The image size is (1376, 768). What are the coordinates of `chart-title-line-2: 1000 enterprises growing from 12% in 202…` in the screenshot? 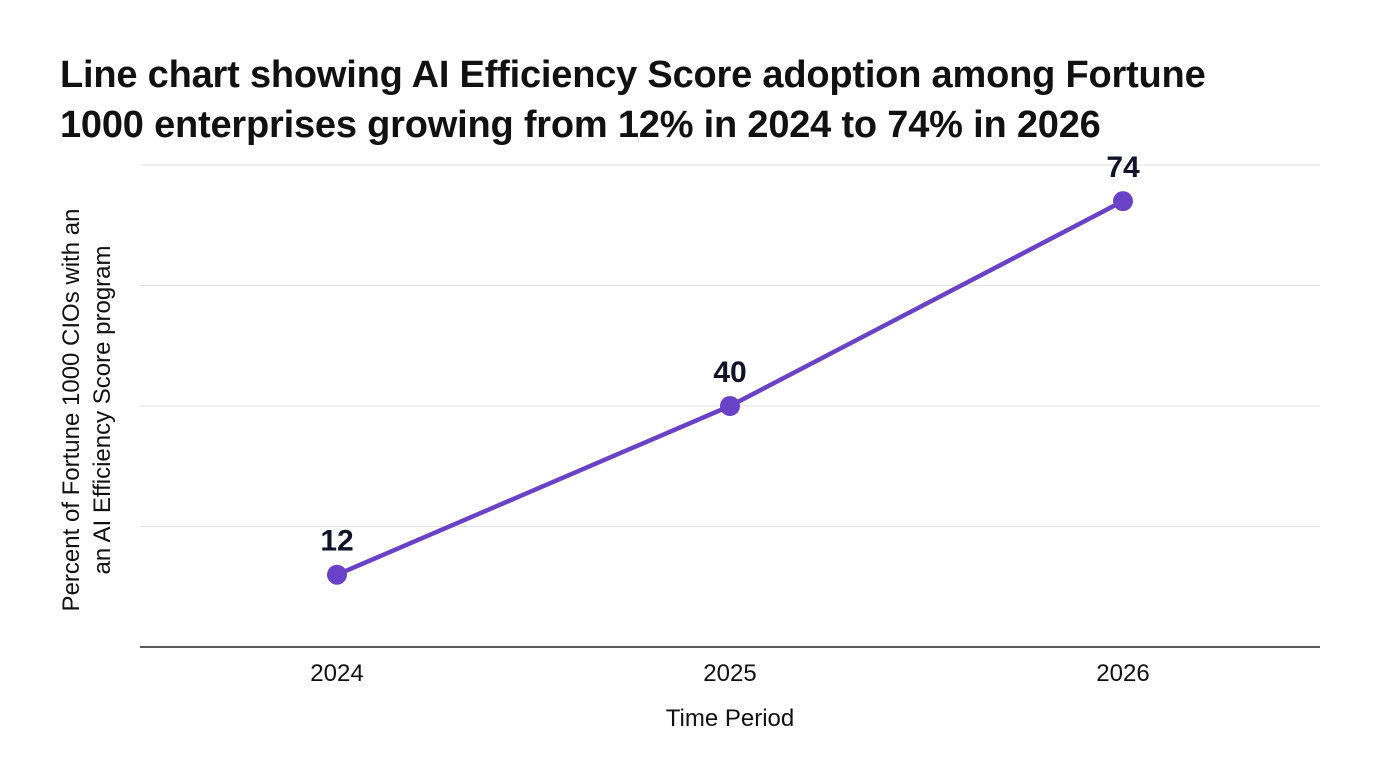 It's located at (580, 125).